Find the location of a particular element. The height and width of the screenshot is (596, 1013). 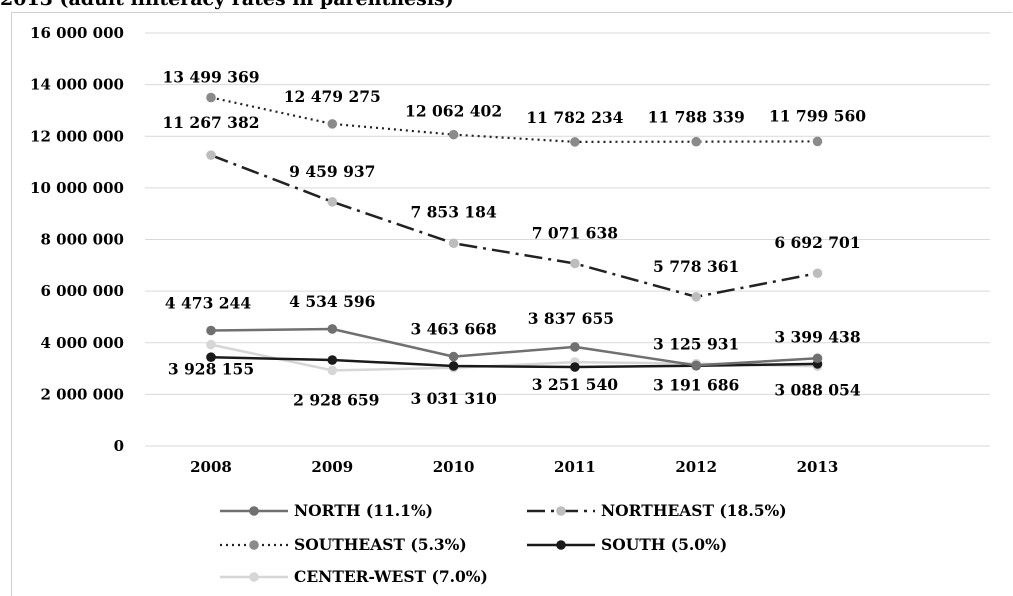

data-label: 4 534 596 is located at coordinates (332, 301).